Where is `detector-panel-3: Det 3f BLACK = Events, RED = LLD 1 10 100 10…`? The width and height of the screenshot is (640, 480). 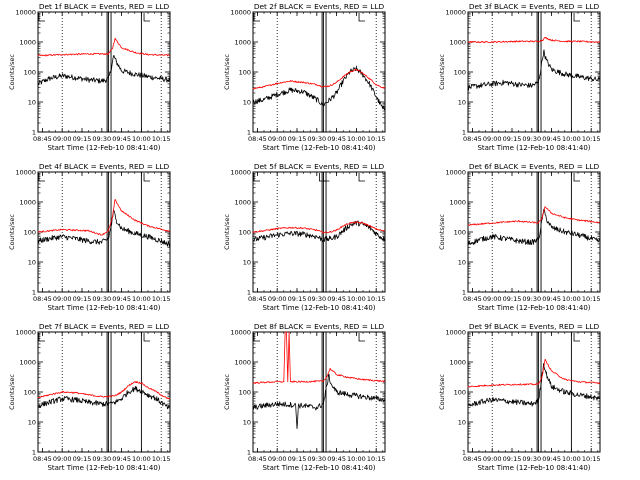
detector-panel-3: Det 3f BLACK = Events, RED = LLD 1 10 100 10… is located at coordinates (519, 77).